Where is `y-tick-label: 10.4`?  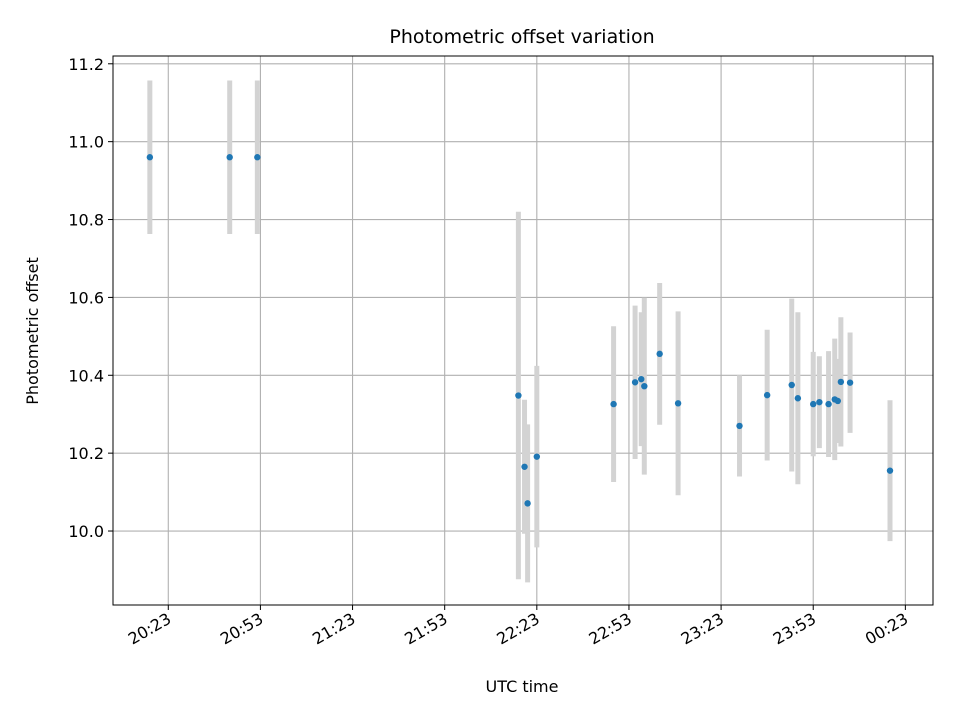
y-tick-label: 10.4 is located at coordinates (86, 375).